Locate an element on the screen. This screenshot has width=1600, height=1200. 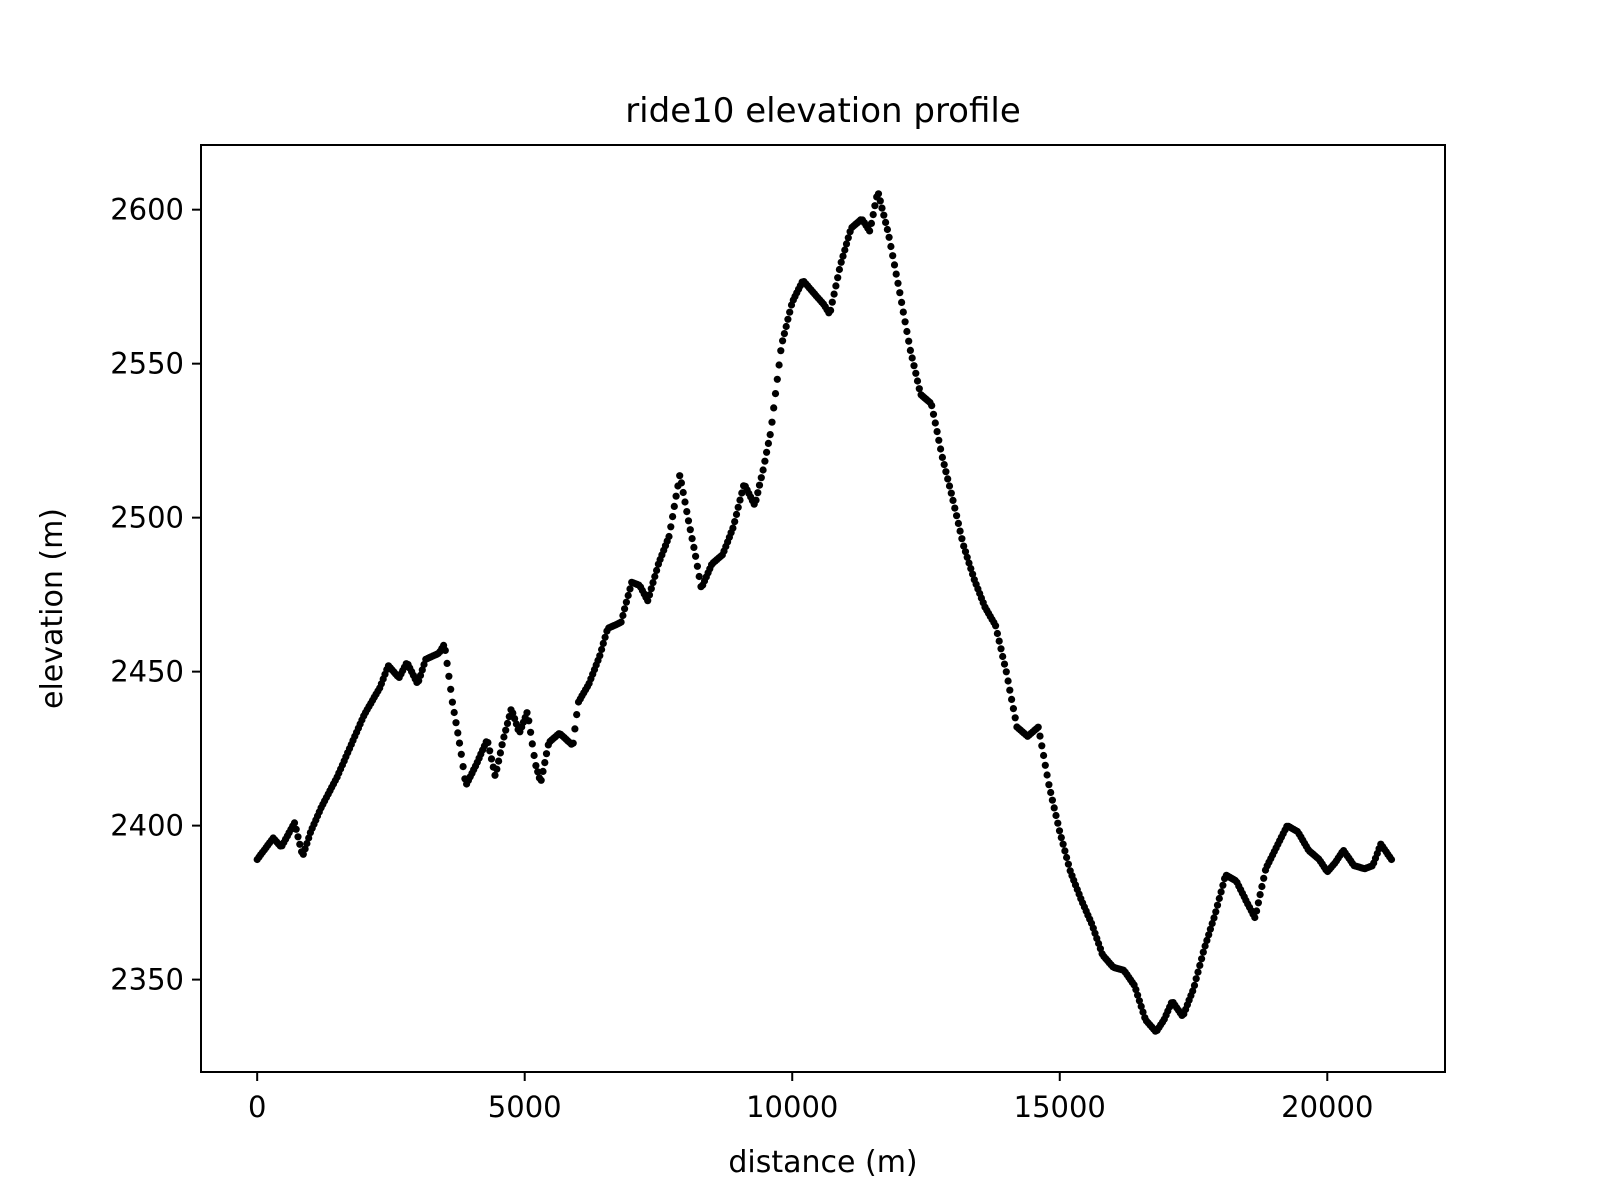
y-tick-label: 2600 is located at coordinates (147, 210).